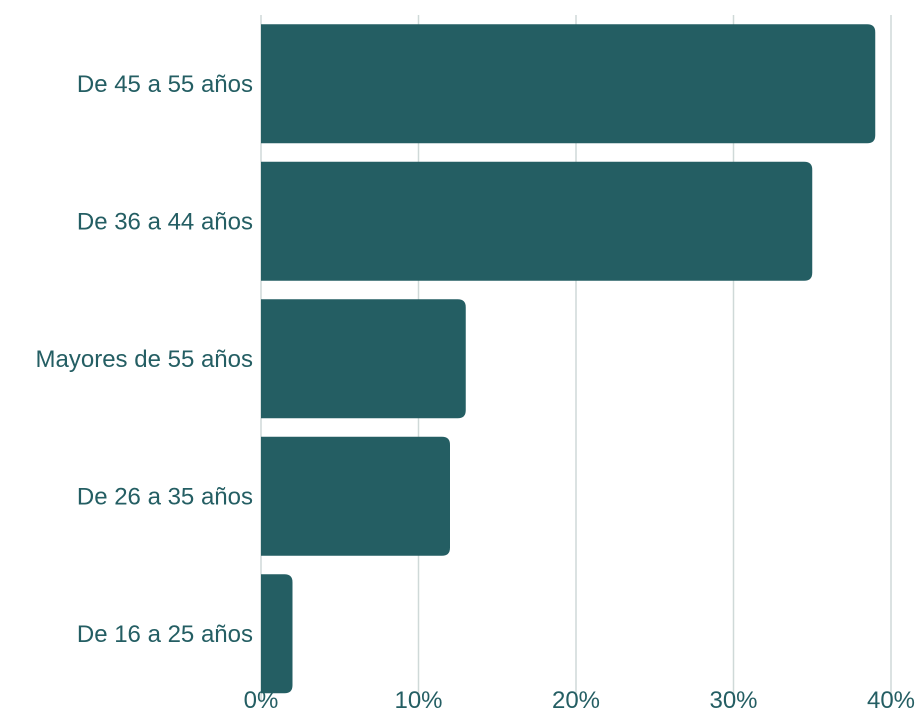 This screenshot has width=921, height=716. Describe the element at coordinates (733, 699) in the screenshot. I see `x-tick-label: 30%` at that location.